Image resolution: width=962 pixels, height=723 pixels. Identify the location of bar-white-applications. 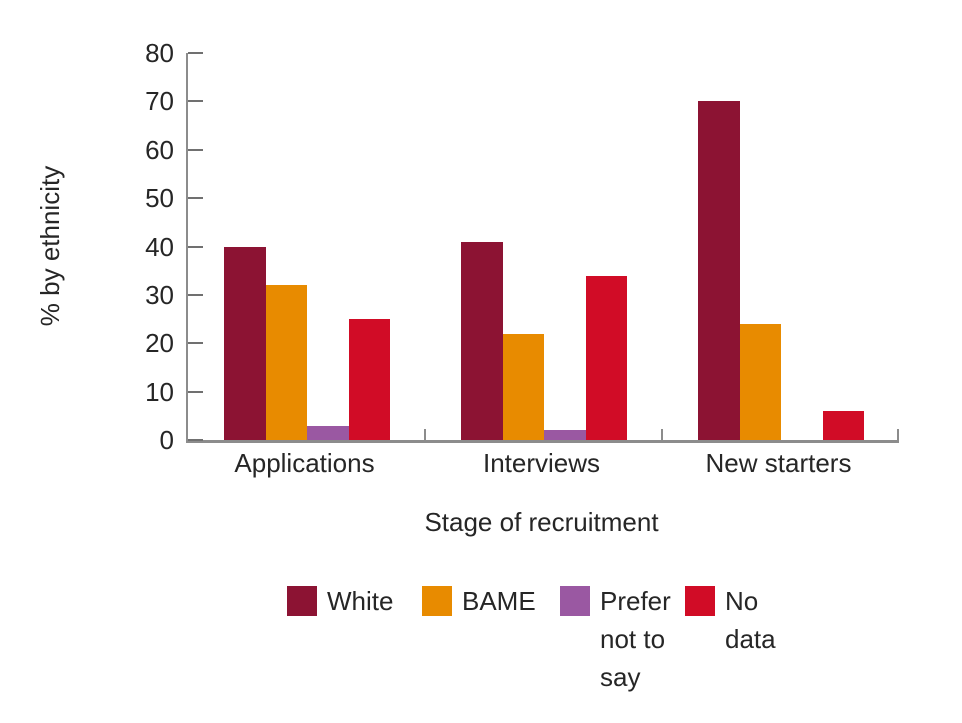
(245, 343).